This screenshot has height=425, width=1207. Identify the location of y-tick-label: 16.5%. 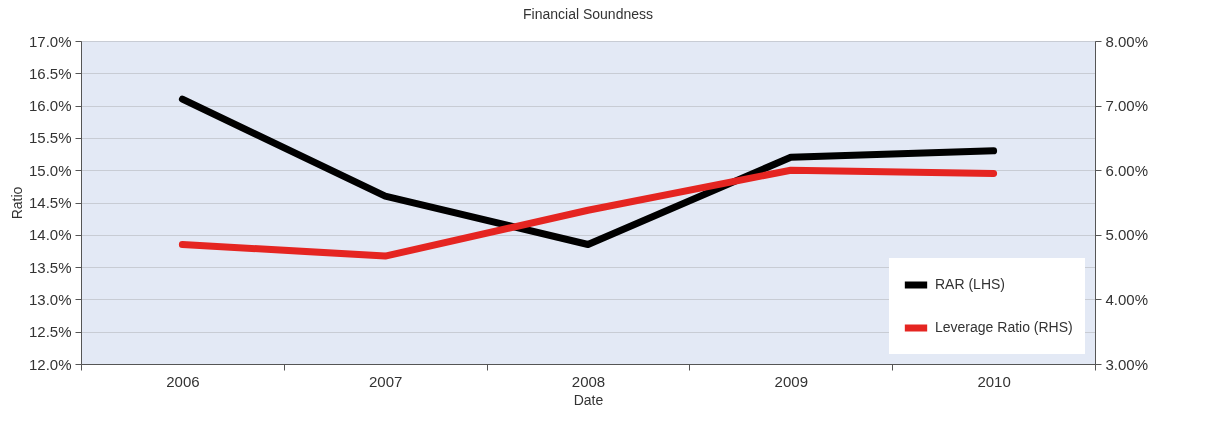
(50, 73).